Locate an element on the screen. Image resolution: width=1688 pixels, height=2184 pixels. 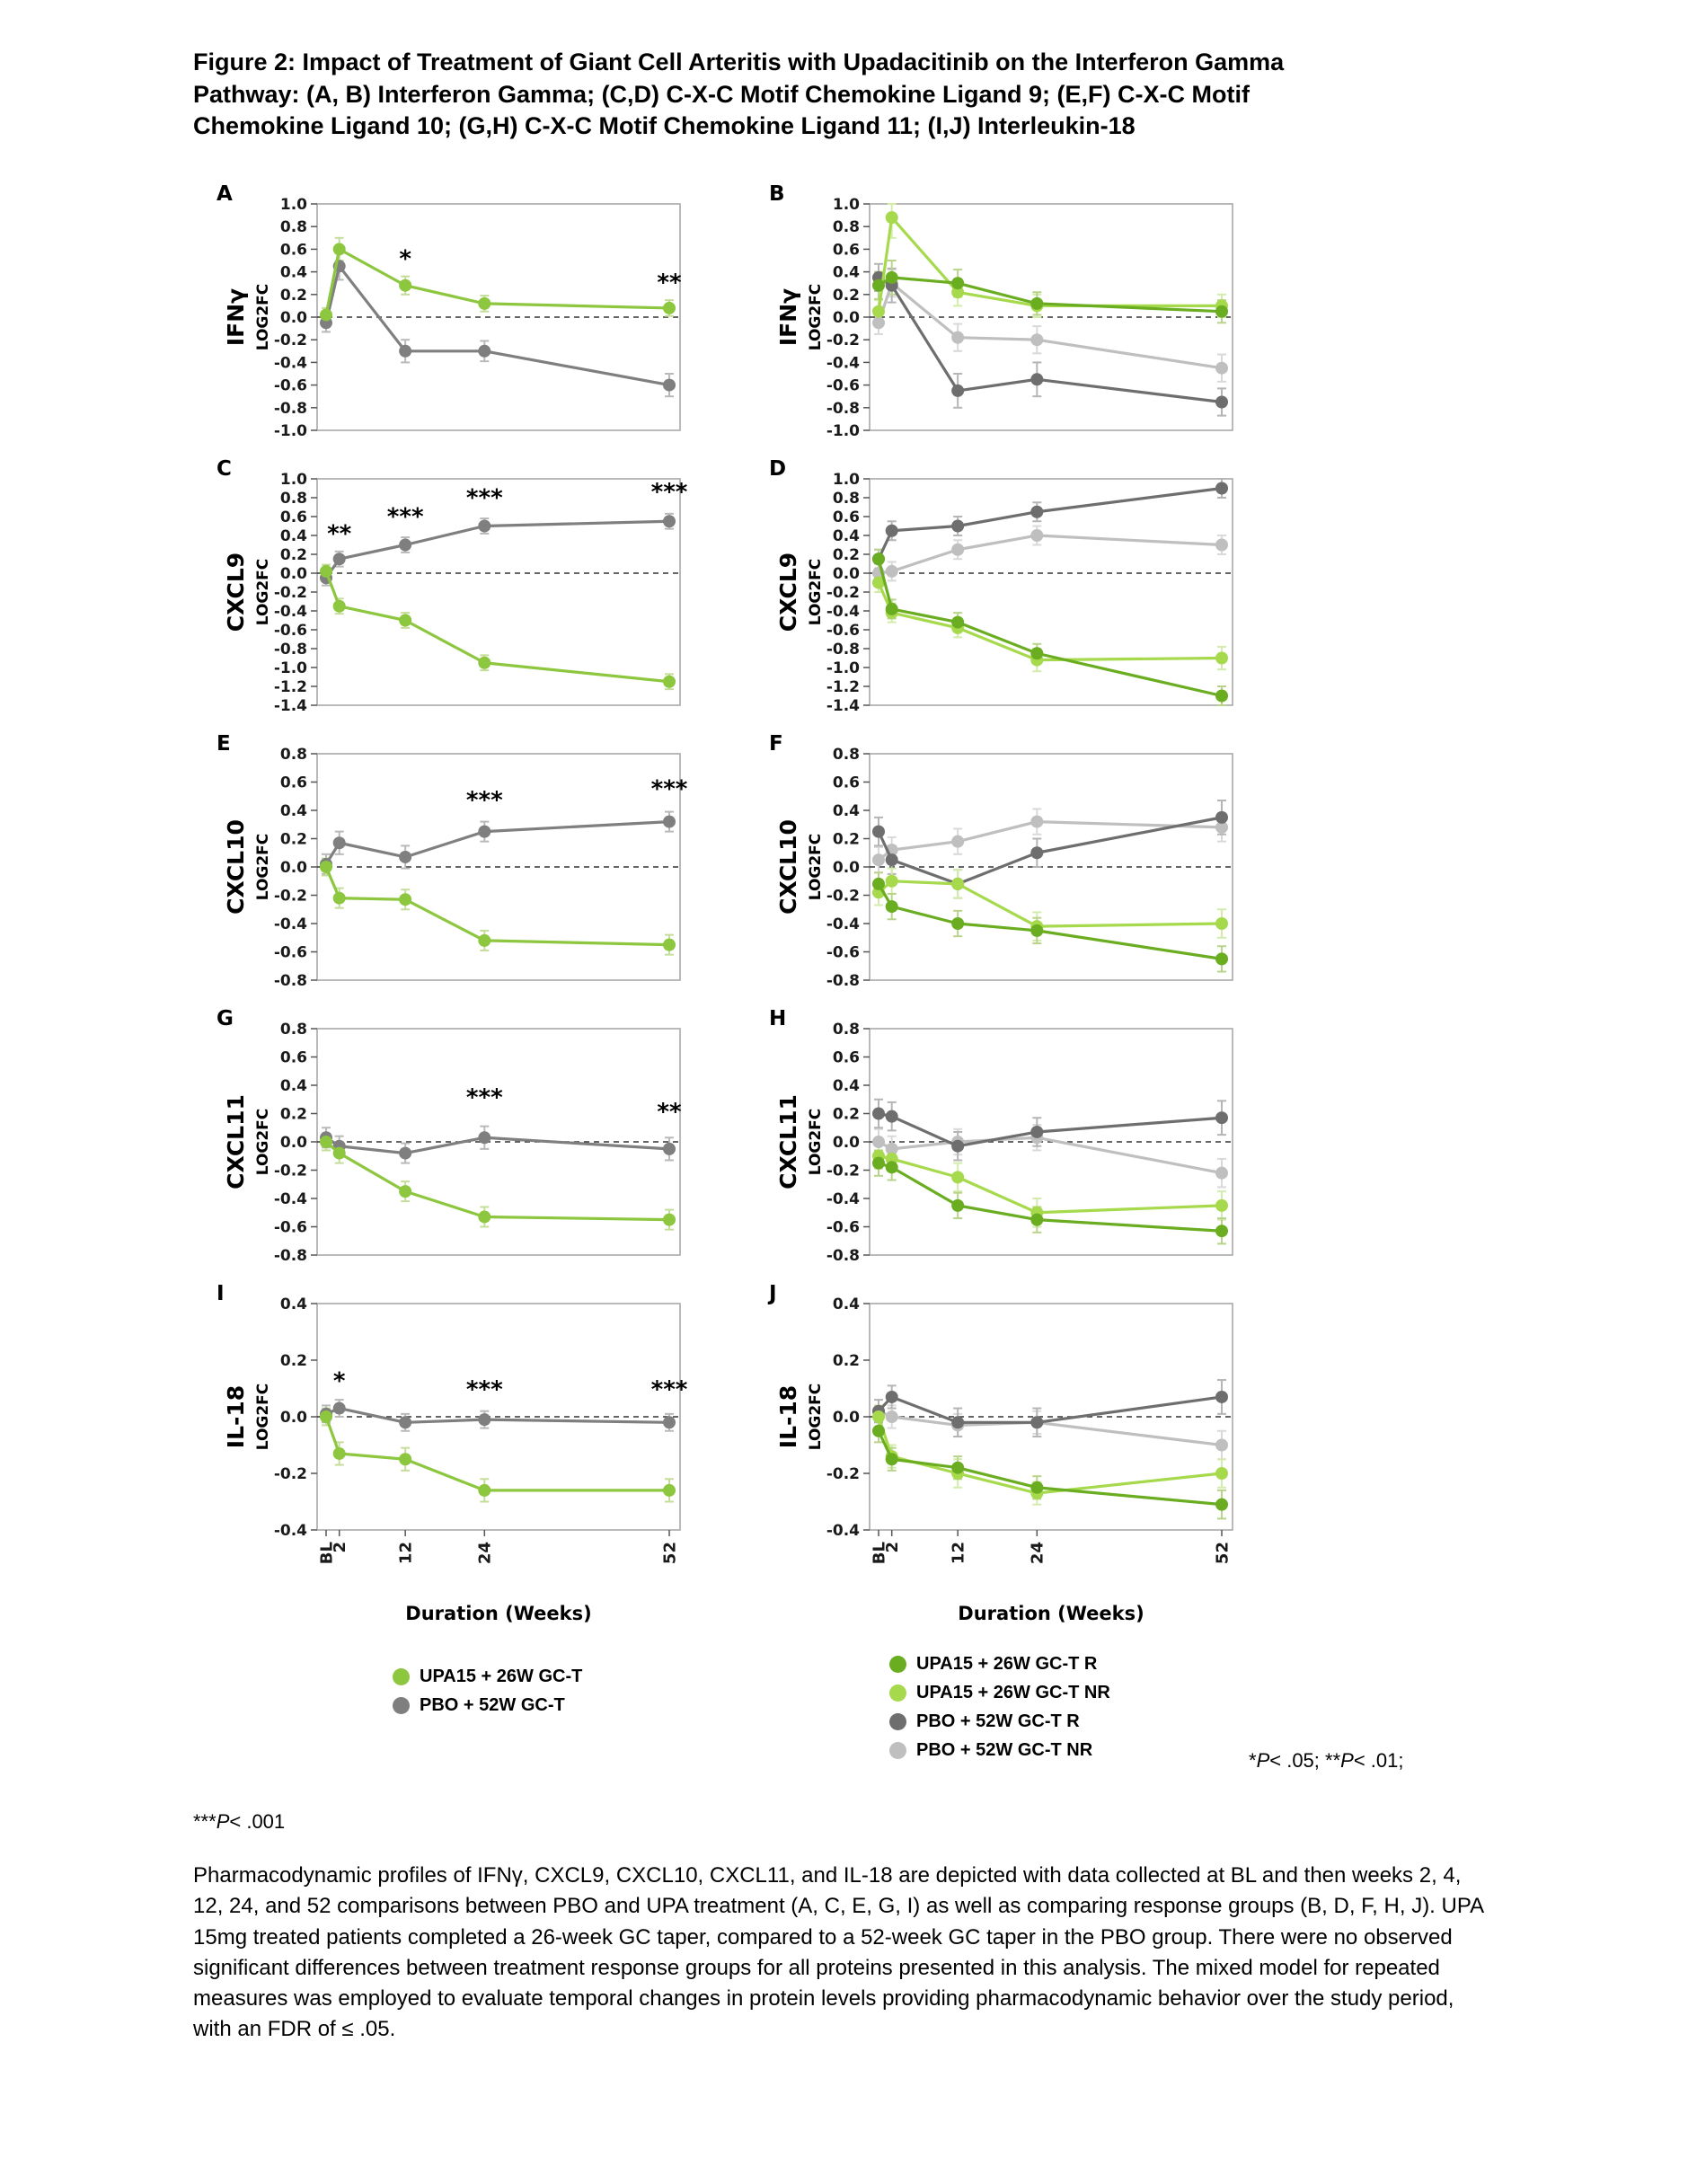
svg-text: D is located at coordinates (777, 469).